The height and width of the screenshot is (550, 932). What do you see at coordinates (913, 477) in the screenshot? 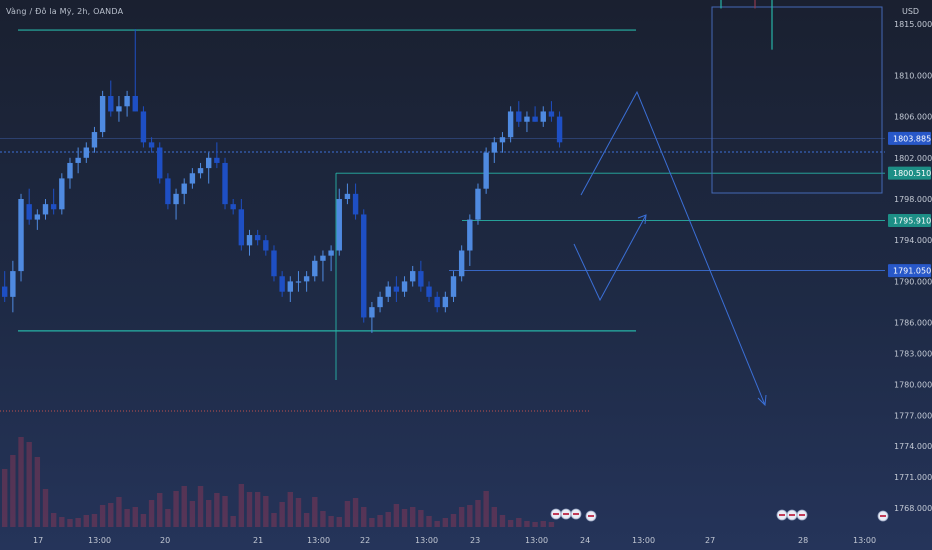
I see `y-tick-label: 1771.000` at bounding box center [913, 477].